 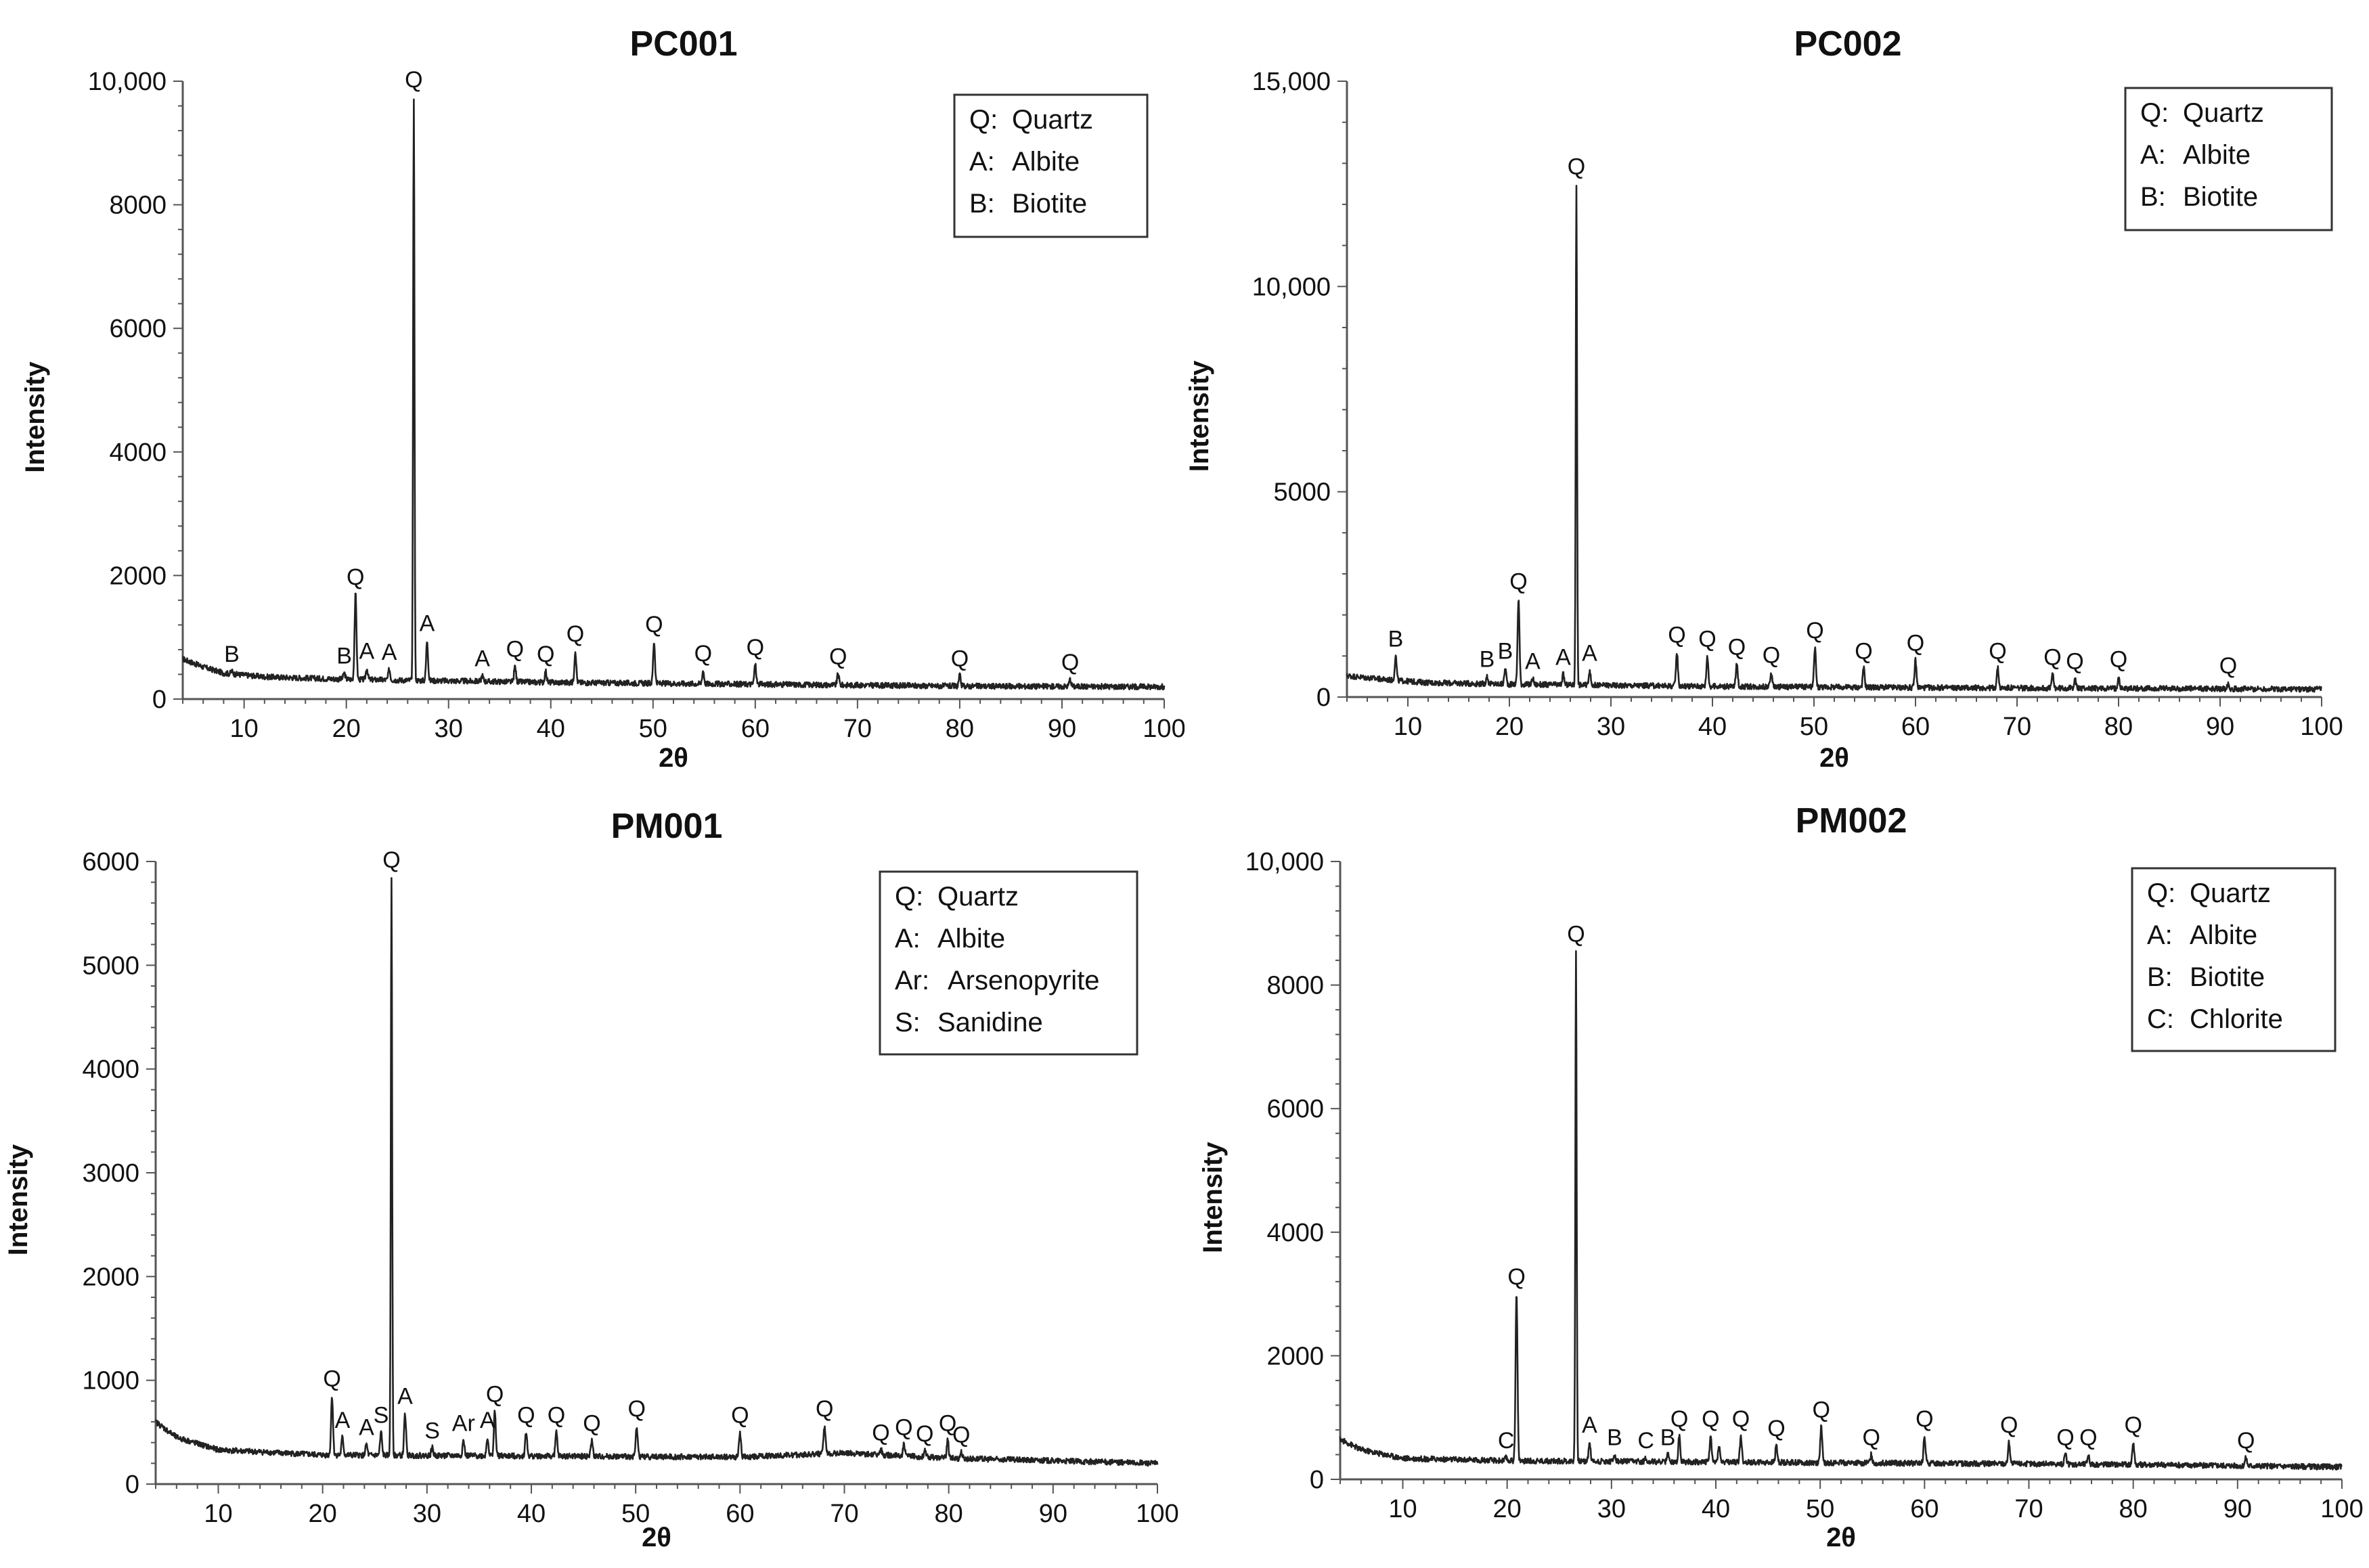 I want to click on y-tick-label: 5000, so click(x=1302, y=493).